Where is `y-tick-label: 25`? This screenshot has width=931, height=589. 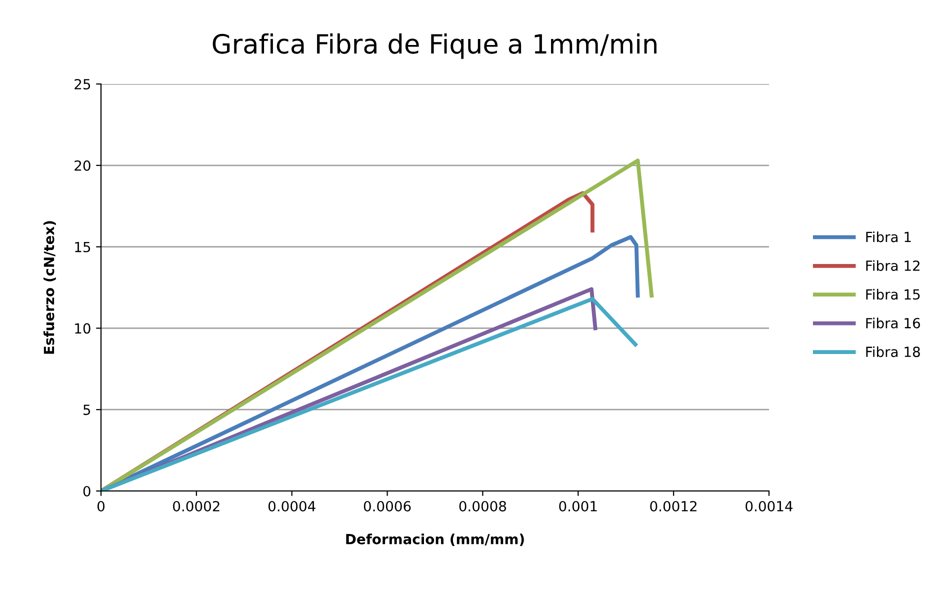 y-tick-label: 25 is located at coordinates (82, 84).